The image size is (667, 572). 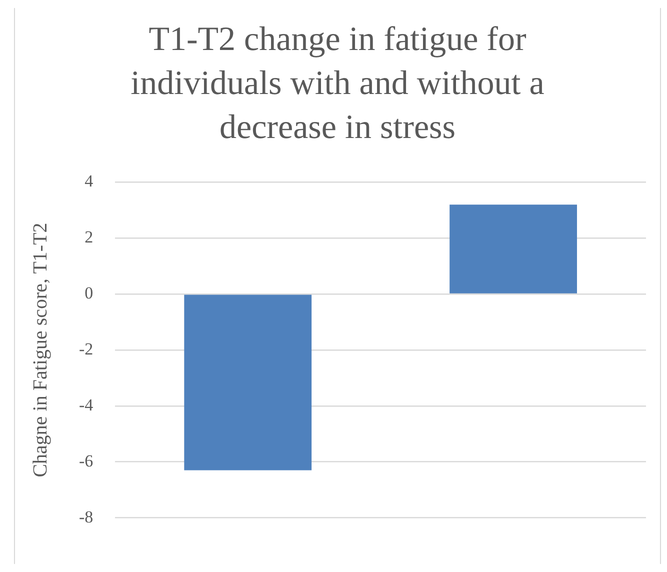 What do you see at coordinates (40, 350) in the screenshot?
I see `y-axis-title: Chagne in Fatigue score, T1-T2` at bounding box center [40, 350].